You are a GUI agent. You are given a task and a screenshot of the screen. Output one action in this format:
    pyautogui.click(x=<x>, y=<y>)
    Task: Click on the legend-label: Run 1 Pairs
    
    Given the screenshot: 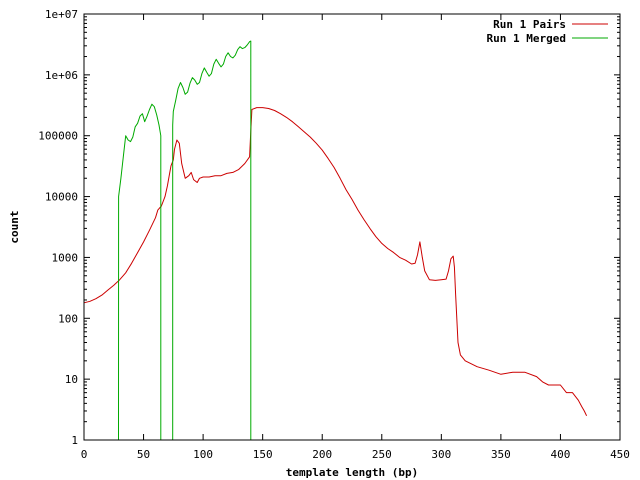 What is the action you would take?
    pyautogui.click(x=529, y=24)
    